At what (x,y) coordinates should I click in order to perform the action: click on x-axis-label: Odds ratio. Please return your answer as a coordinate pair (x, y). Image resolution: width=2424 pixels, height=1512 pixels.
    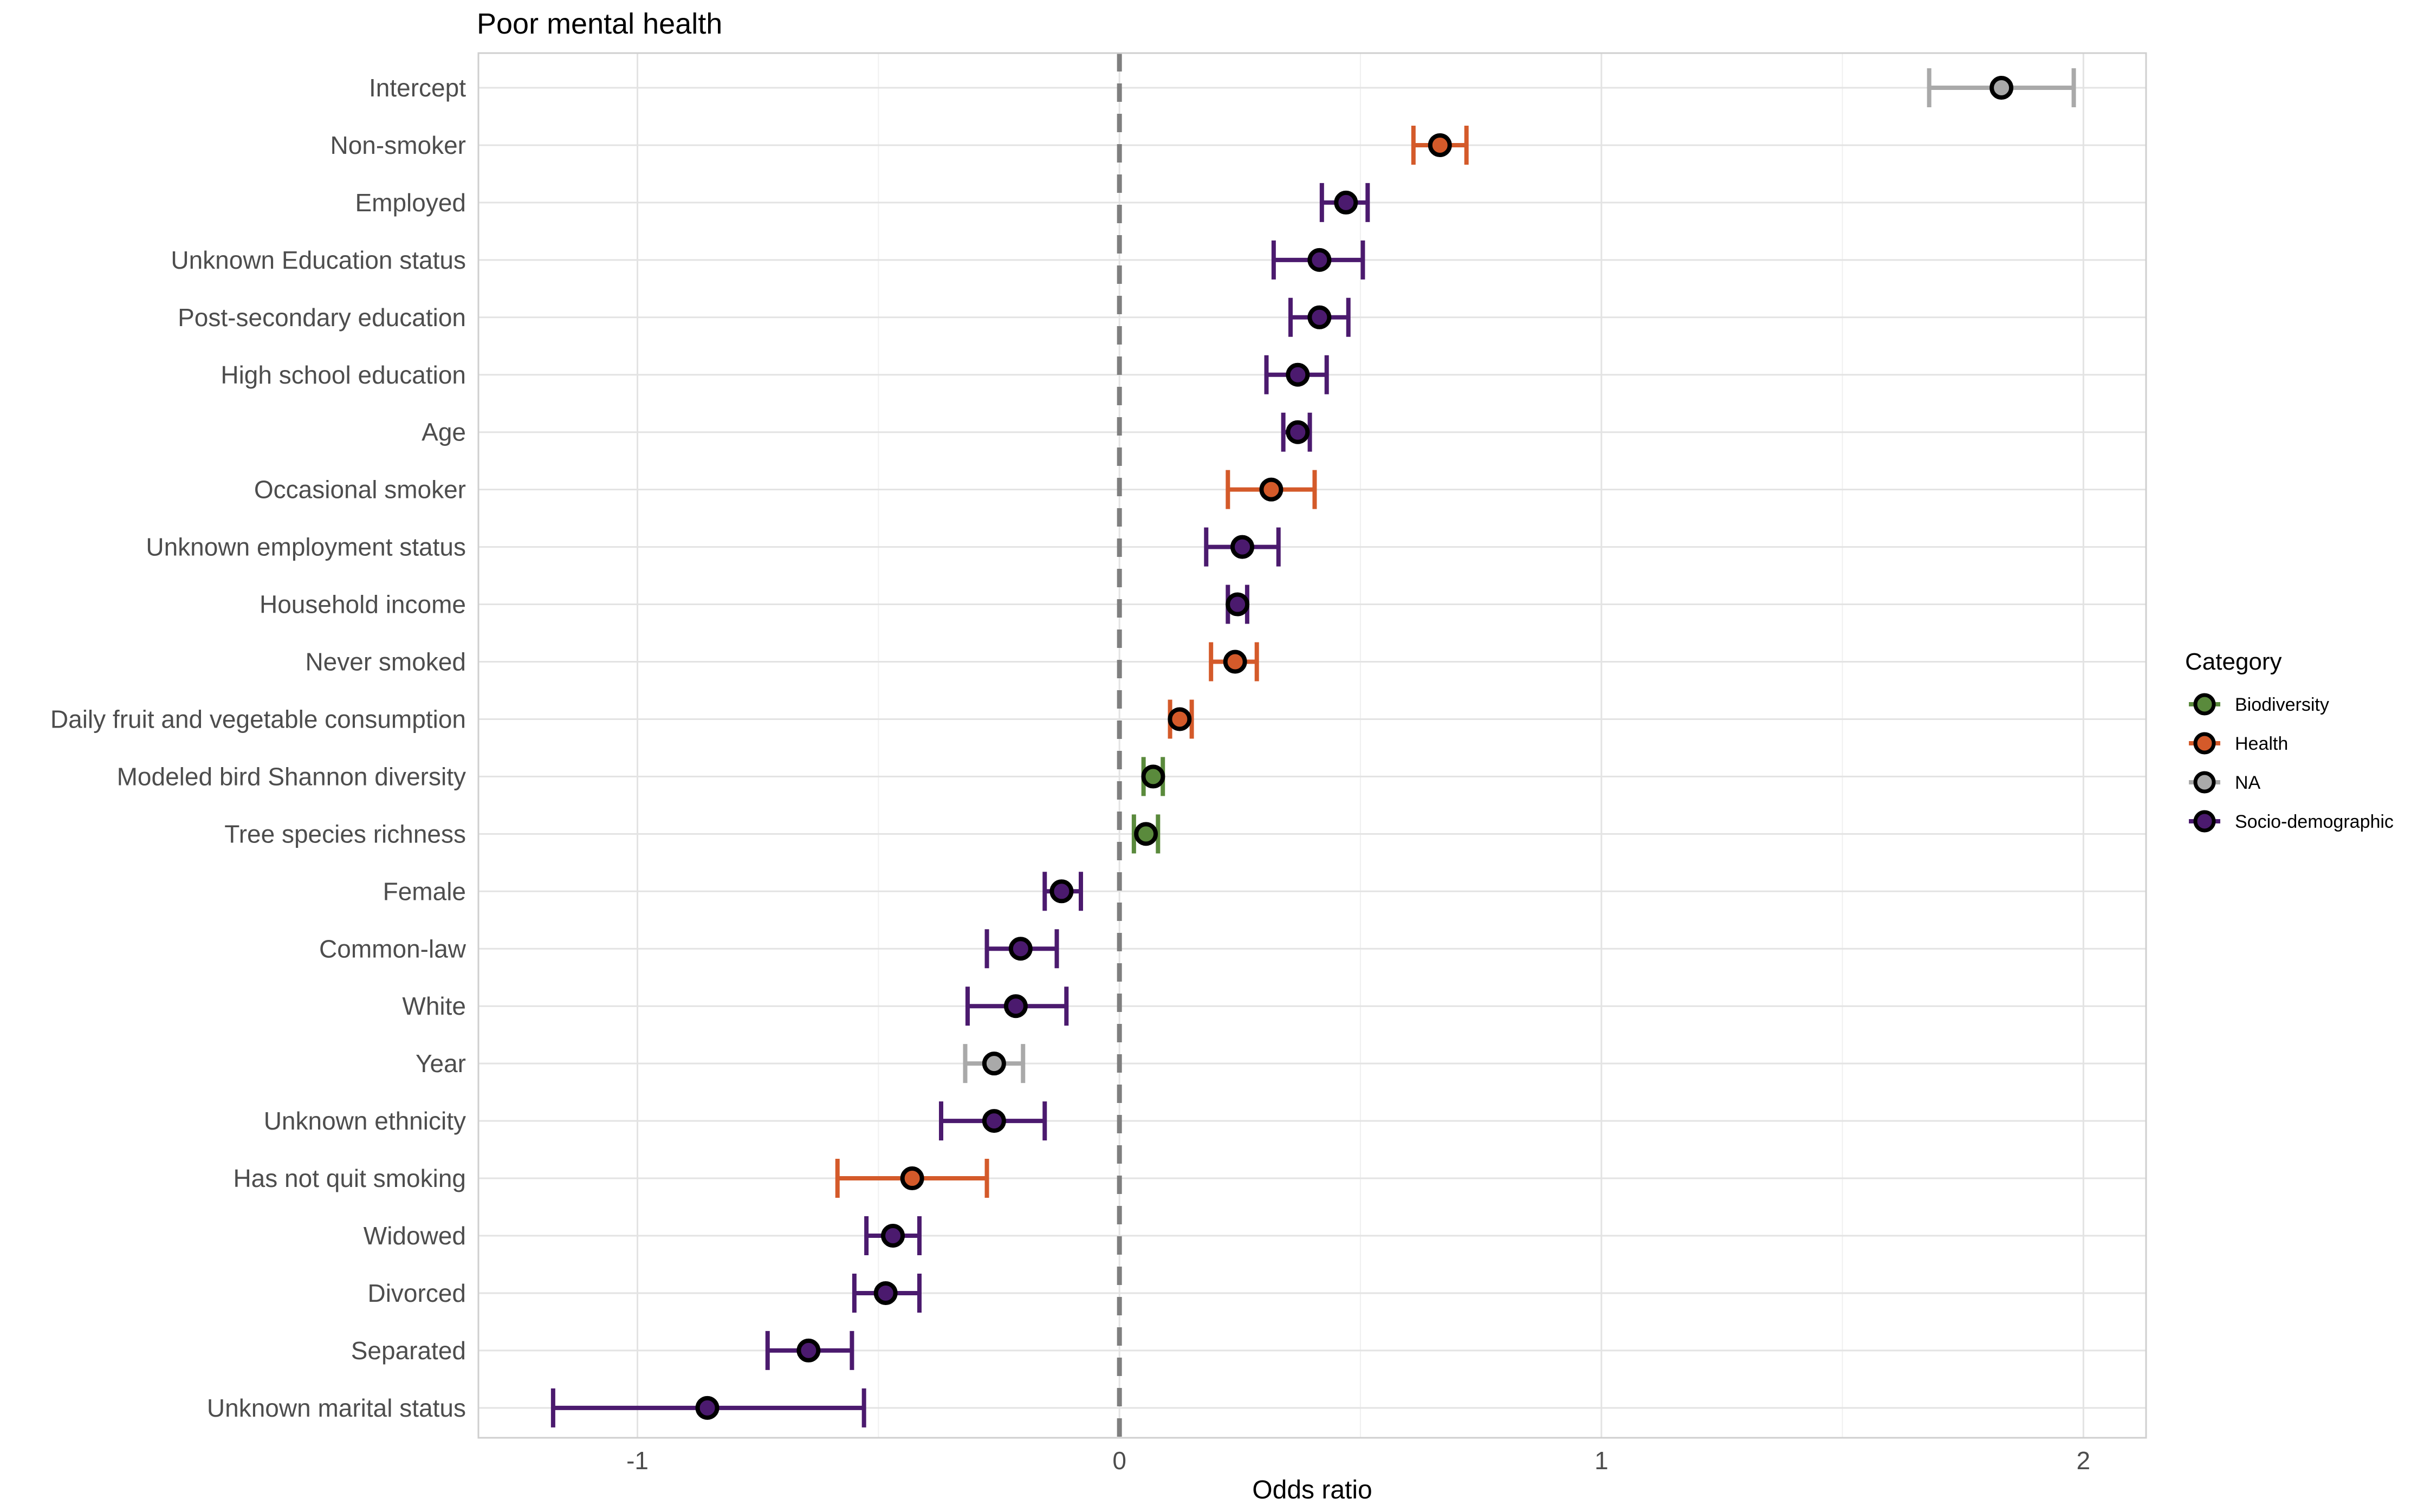
    Looking at the image, I should click on (1312, 1490).